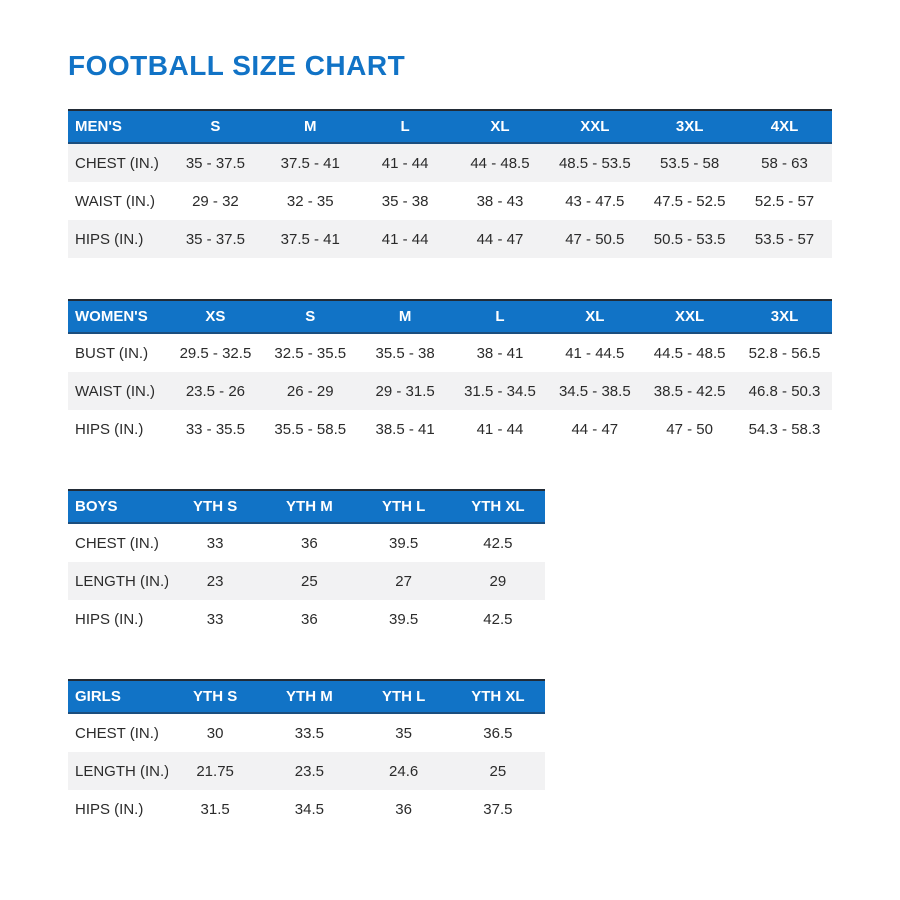  Describe the element at coordinates (404, 771) in the screenshot. I see `value-cell: 24.6` at that location.